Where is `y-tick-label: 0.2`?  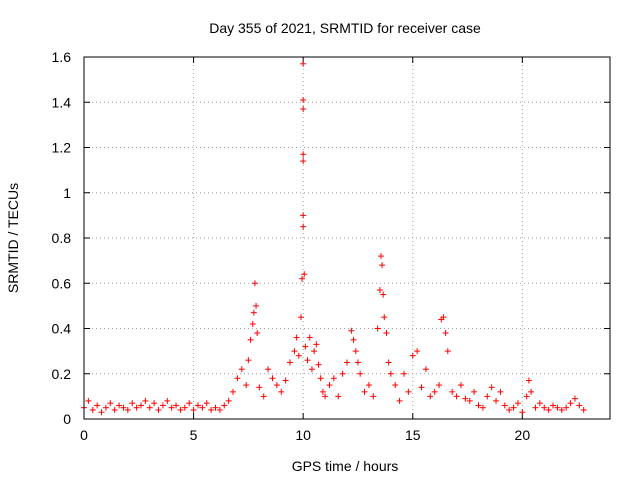
y-tick-label: 0.2 is located at coordinates (62, 374).